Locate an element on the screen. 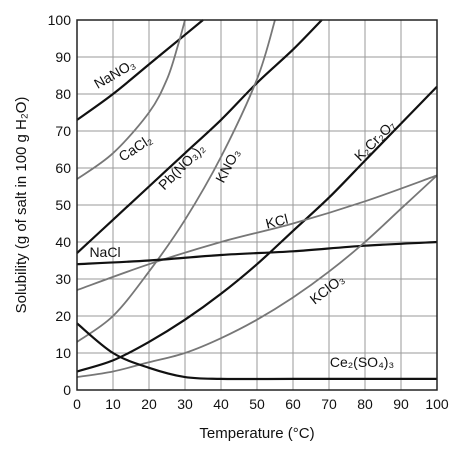 This screenshot has height=450, width=472. y-tick-label: 90 is located at coordinates (63, 57).